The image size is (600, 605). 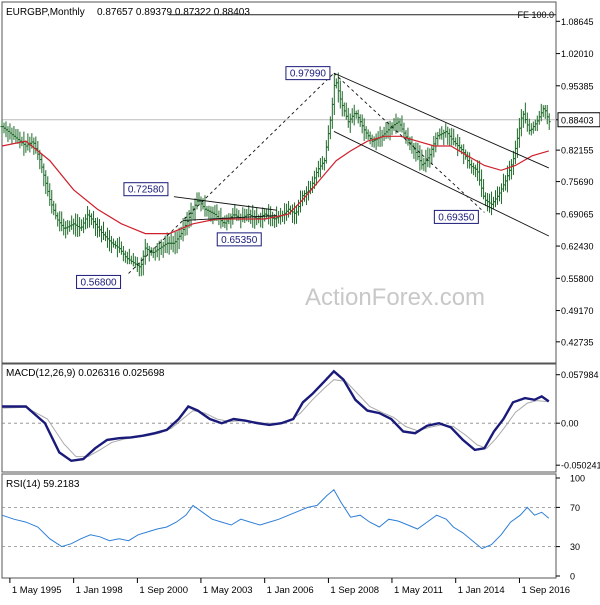 I want to click on price-annotation-label: 0.69350, so click(x=456, y=217).